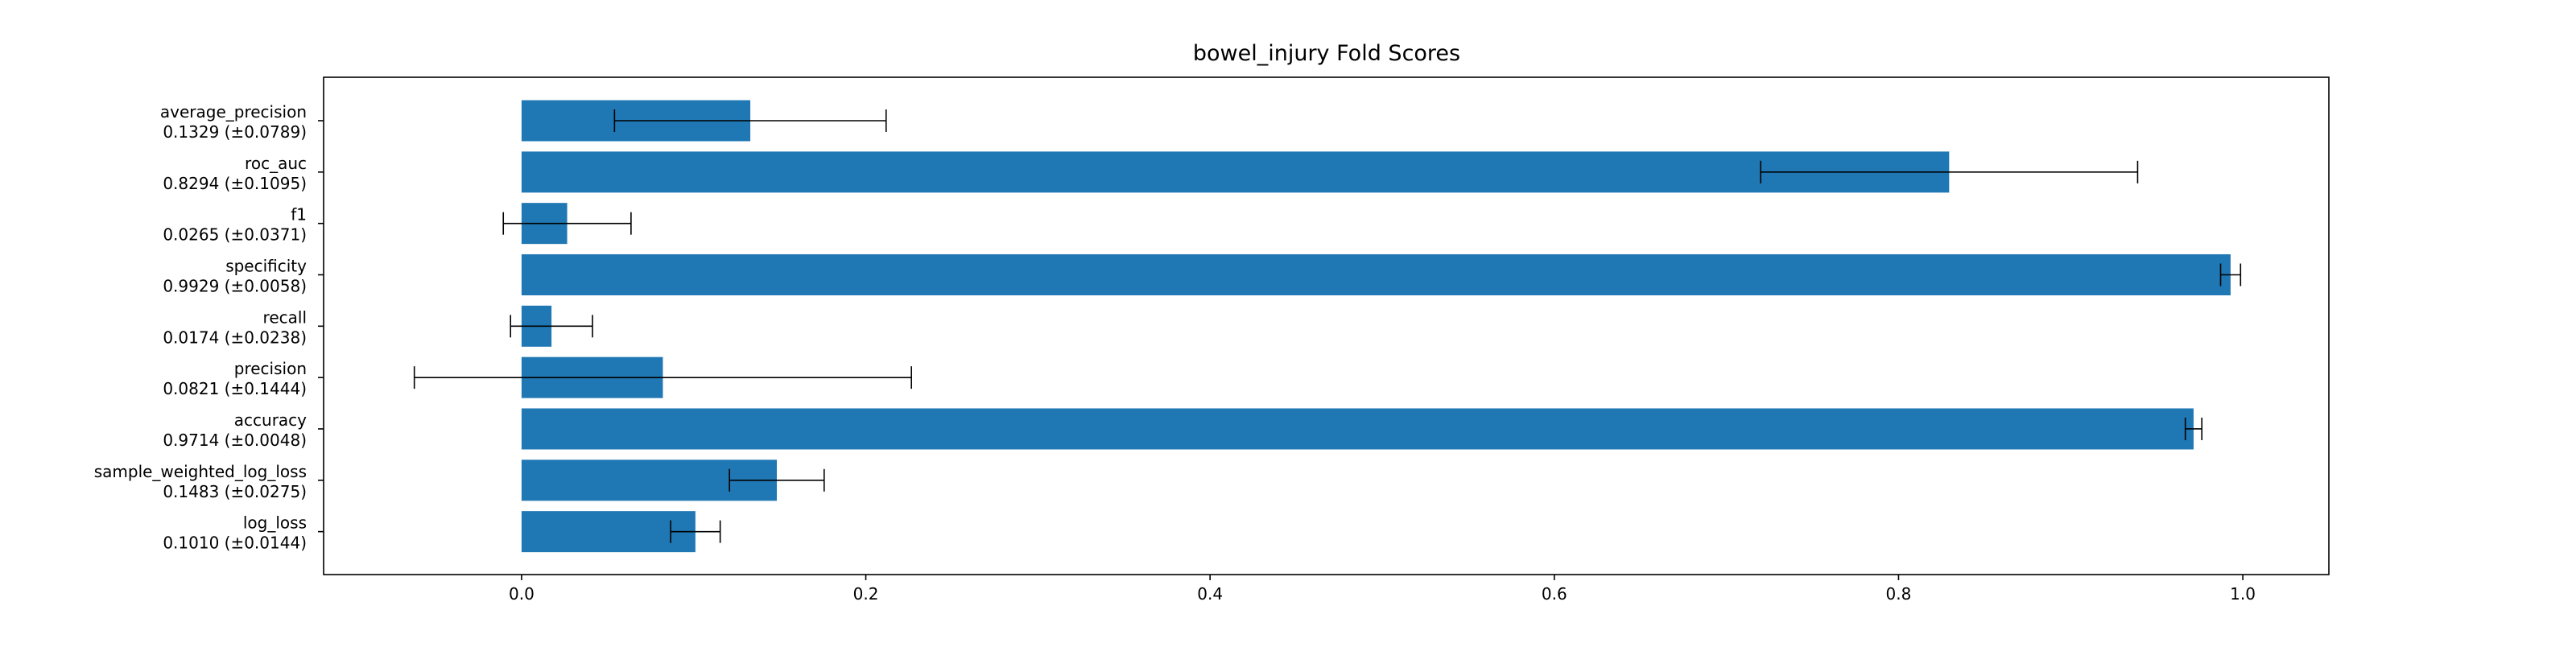 The image size is (2576, 647). I want to click on y-tick-label-log_loss: log_loss, so click(275, 523).